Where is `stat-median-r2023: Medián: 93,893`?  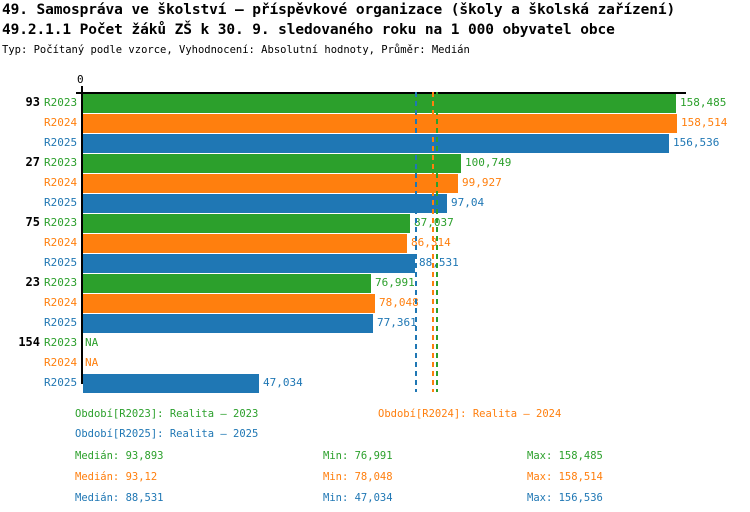 stat-median-r2023: Medián: 93,893 is located at coordinates (119, 456).